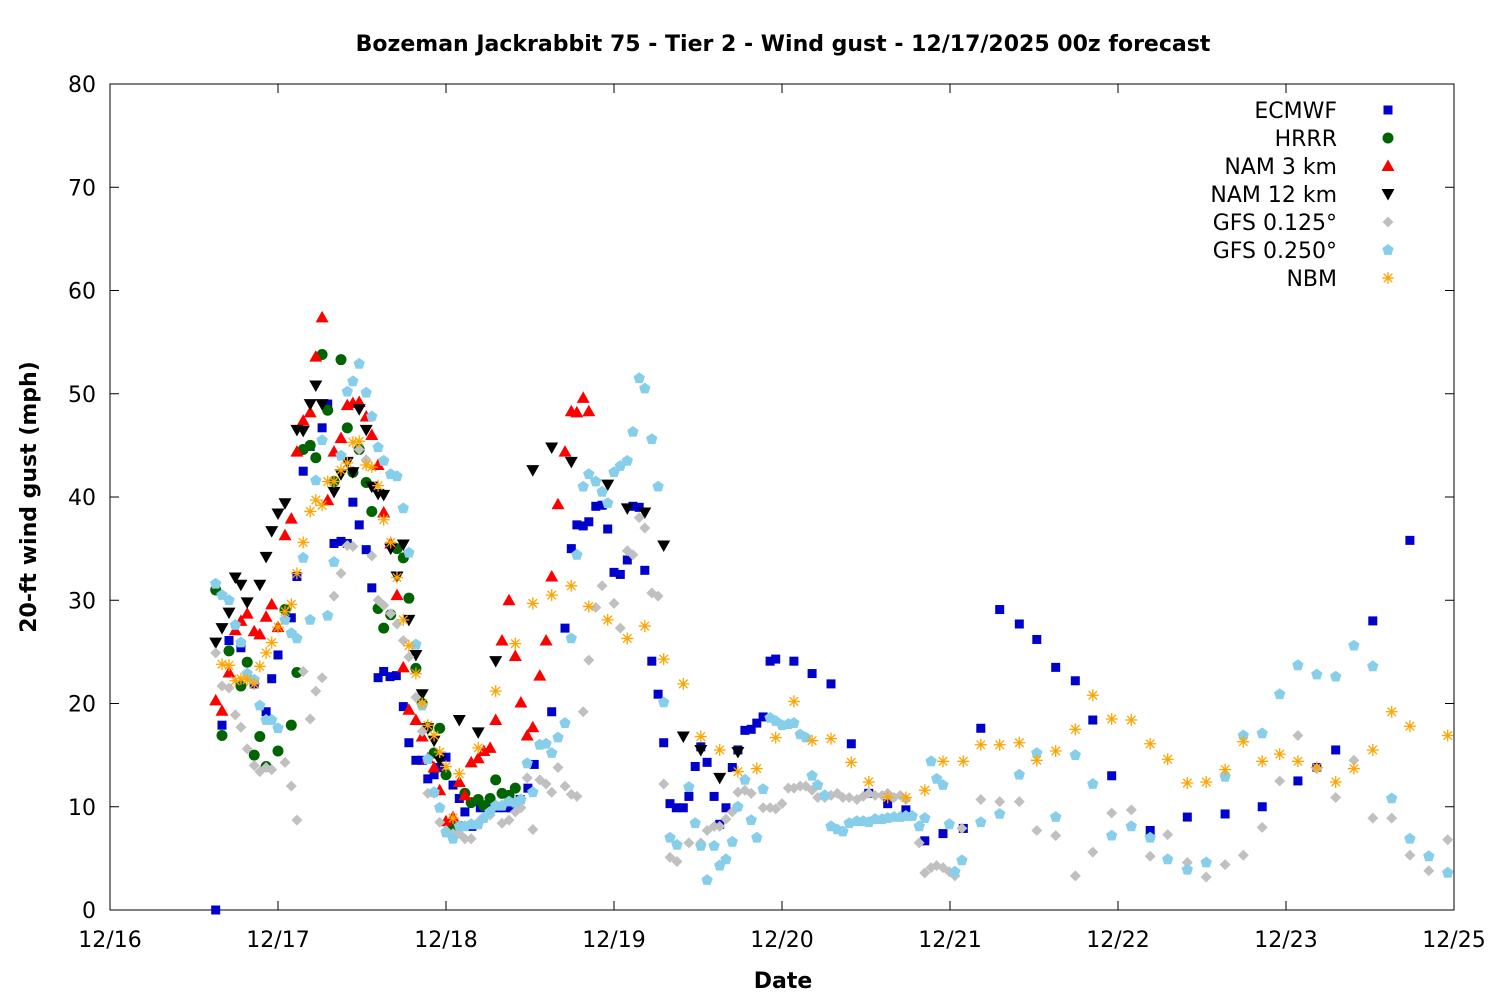 The height and width of the screenshot is (1000, 1500). Describe the element at coordinates (277, 940) in the screenshot. I see `x-tick-label: 12/17` at that location.